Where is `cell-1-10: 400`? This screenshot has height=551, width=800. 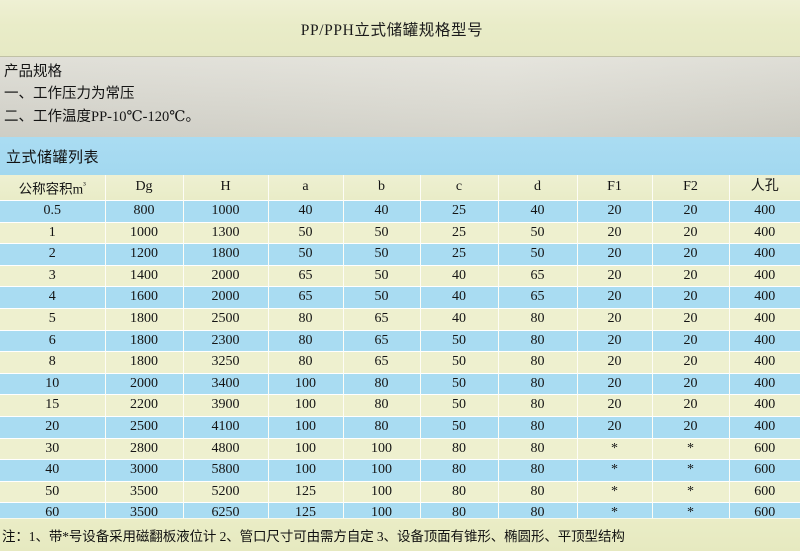
cell-1-10: 400 is located at coordinates (764, 211).